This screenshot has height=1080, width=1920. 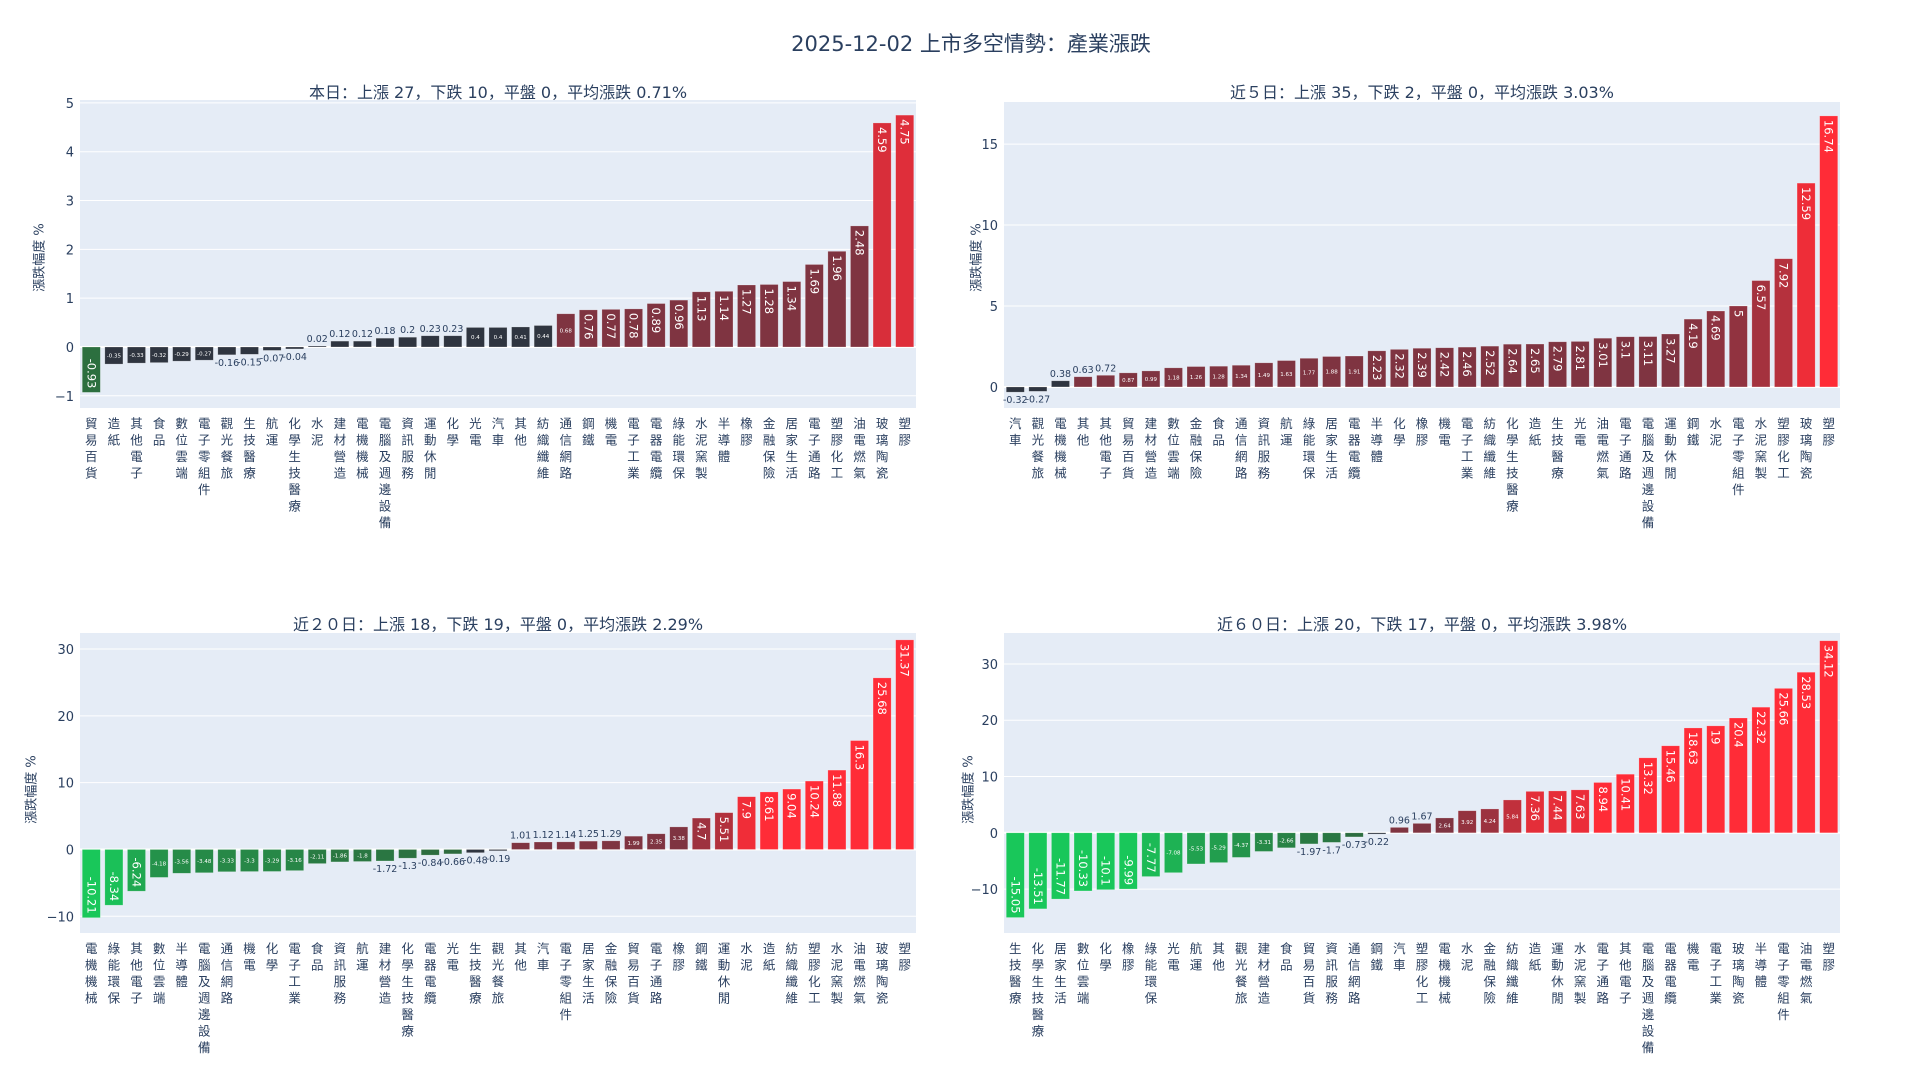 I want to click on bar-value-label: 0.4, so click(x=498, y=338).